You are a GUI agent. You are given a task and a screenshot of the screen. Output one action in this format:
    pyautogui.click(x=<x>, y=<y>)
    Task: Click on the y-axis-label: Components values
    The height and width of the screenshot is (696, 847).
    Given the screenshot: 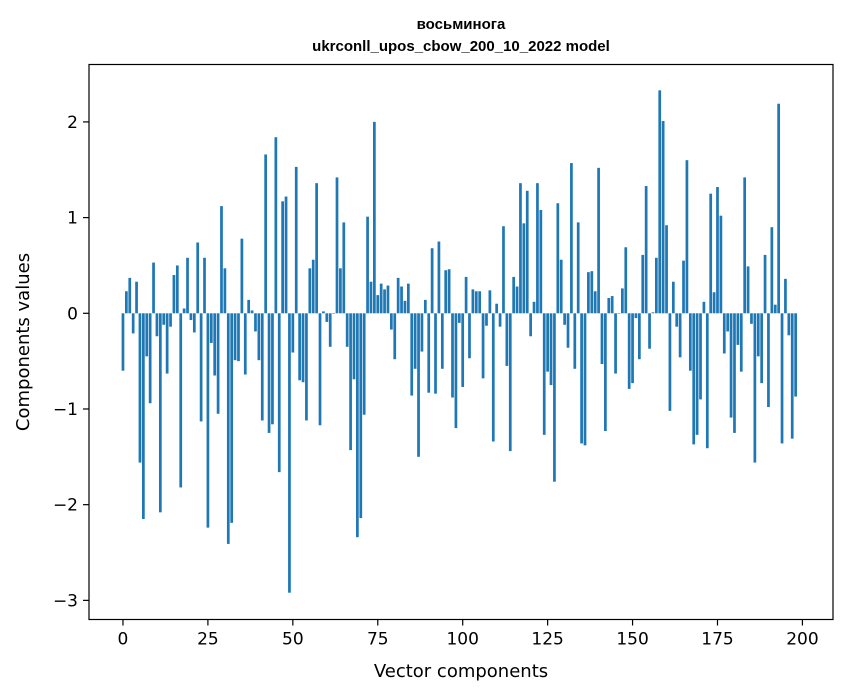 What is the action you would take?
    pyautogui.click(x=23, y=342)
    